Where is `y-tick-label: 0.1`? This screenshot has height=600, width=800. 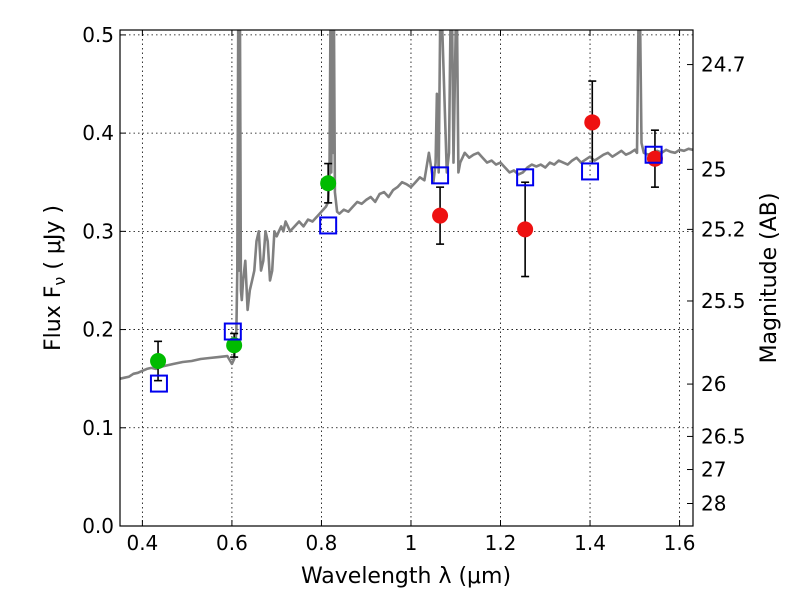 y-tick-label: 0.1 is located at coordinates (98, 428).